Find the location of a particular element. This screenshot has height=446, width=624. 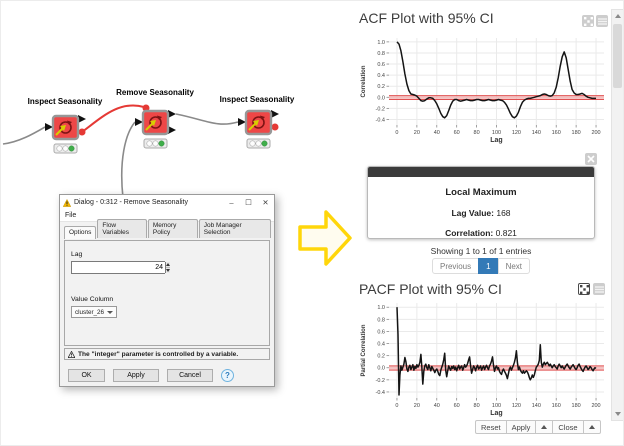

node1-input-port is located at coordinates (49, 127).